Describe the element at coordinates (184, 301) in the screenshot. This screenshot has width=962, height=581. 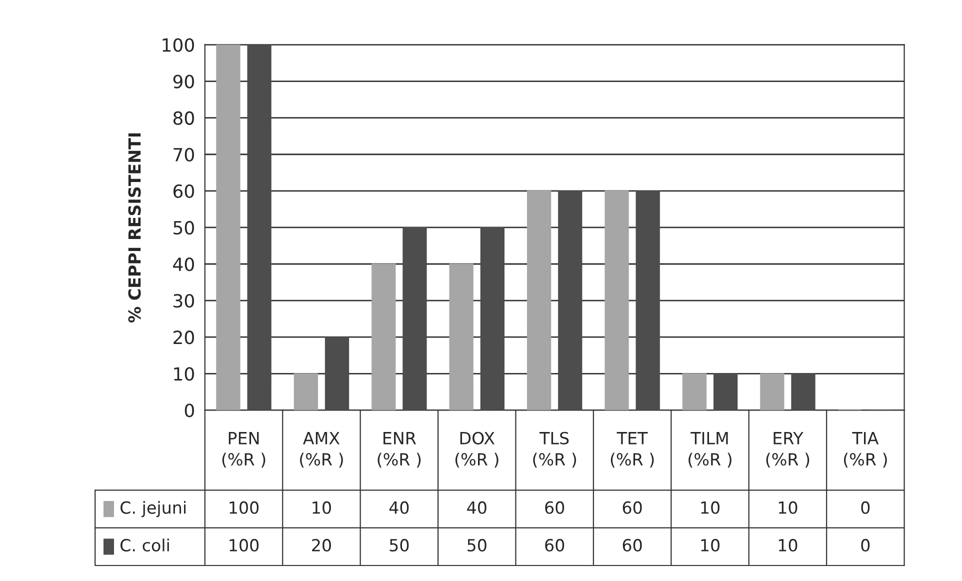
I see `y-tick-label: 30` at that location.